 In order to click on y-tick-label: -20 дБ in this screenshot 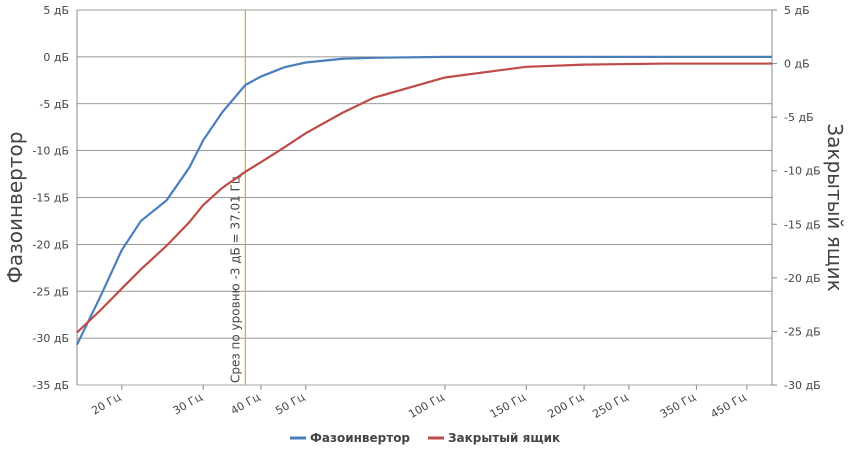, I will do `click(50, 244)`.